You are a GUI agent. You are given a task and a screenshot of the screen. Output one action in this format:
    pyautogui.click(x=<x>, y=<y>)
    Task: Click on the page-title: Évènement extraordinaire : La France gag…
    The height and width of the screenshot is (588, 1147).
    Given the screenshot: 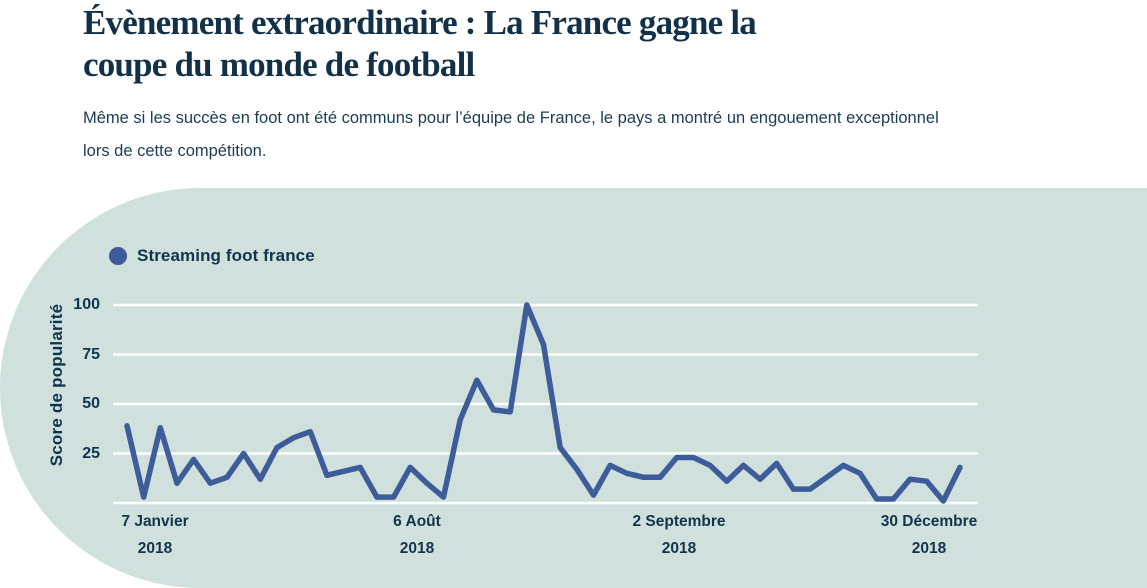 What is the action you would take?
    pyautogui.click(x=543, y=44)
    